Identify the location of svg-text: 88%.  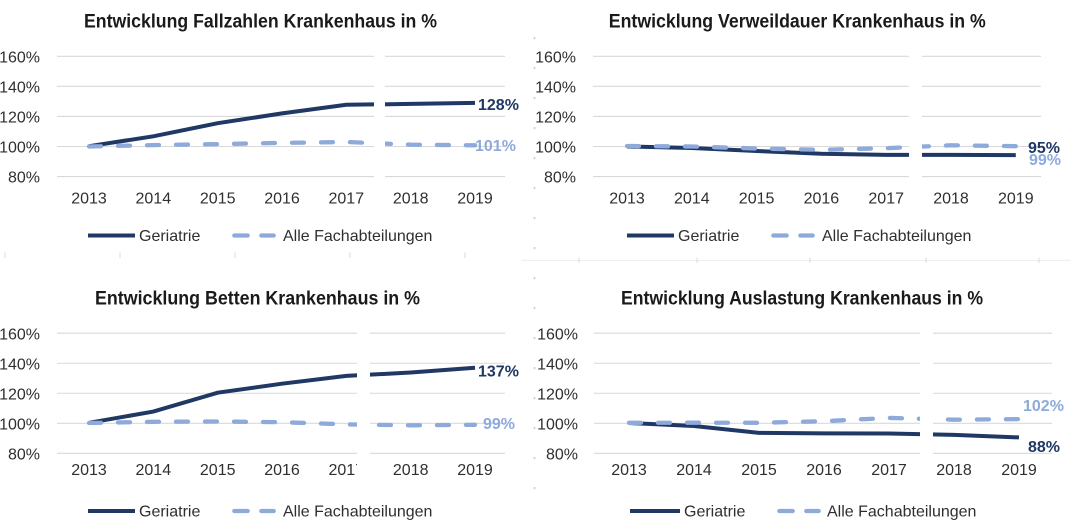
(1044, 447).